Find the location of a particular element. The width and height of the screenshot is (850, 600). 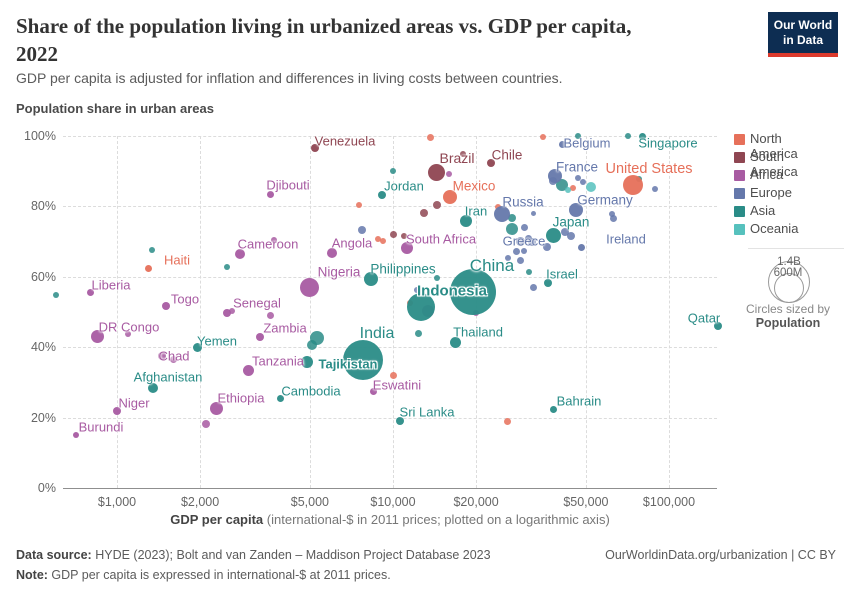

data-point-chile is located at coordinates (490, 163).